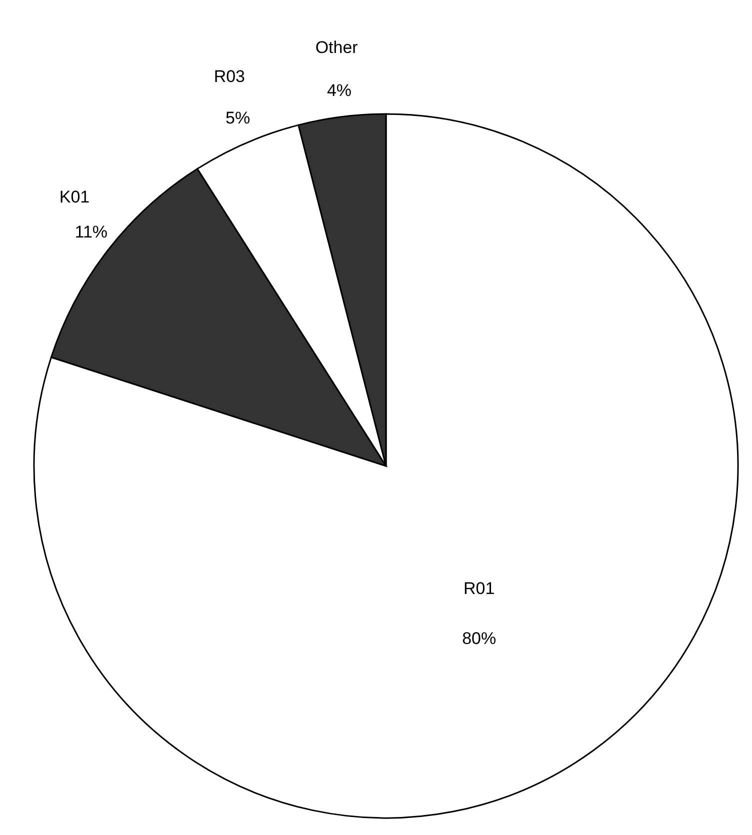 Image resolution: width=752 pixels, height=835 pixels. I want to click on slice-label: K01, so click(74, 196).